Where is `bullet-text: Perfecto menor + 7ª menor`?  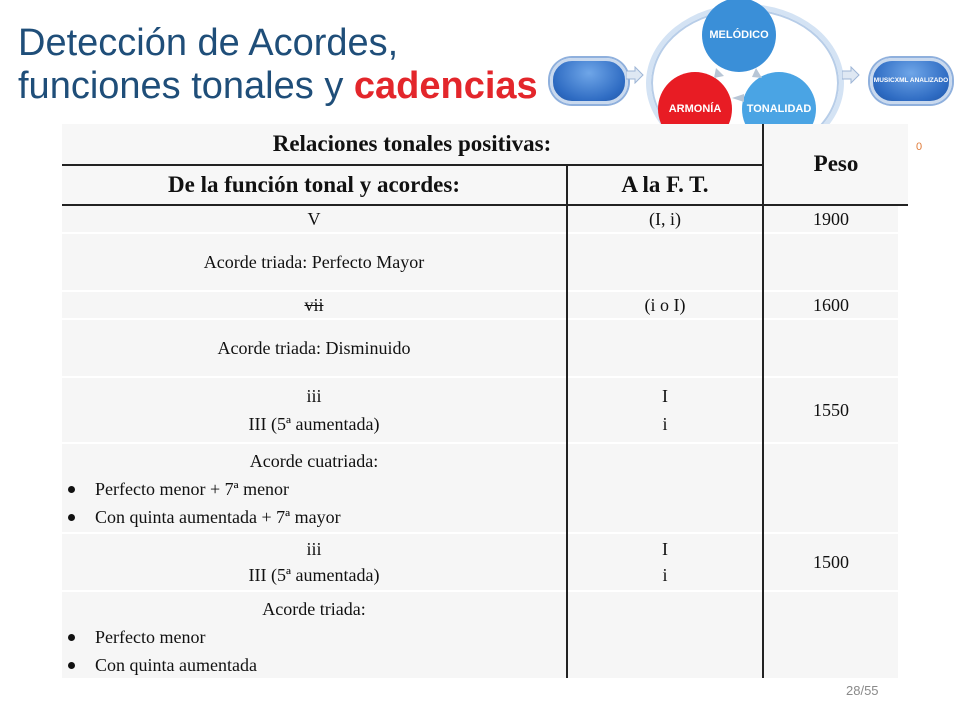 bullet-text: Perfecto menor + 7ª menor is located at coordinates (192, 489).